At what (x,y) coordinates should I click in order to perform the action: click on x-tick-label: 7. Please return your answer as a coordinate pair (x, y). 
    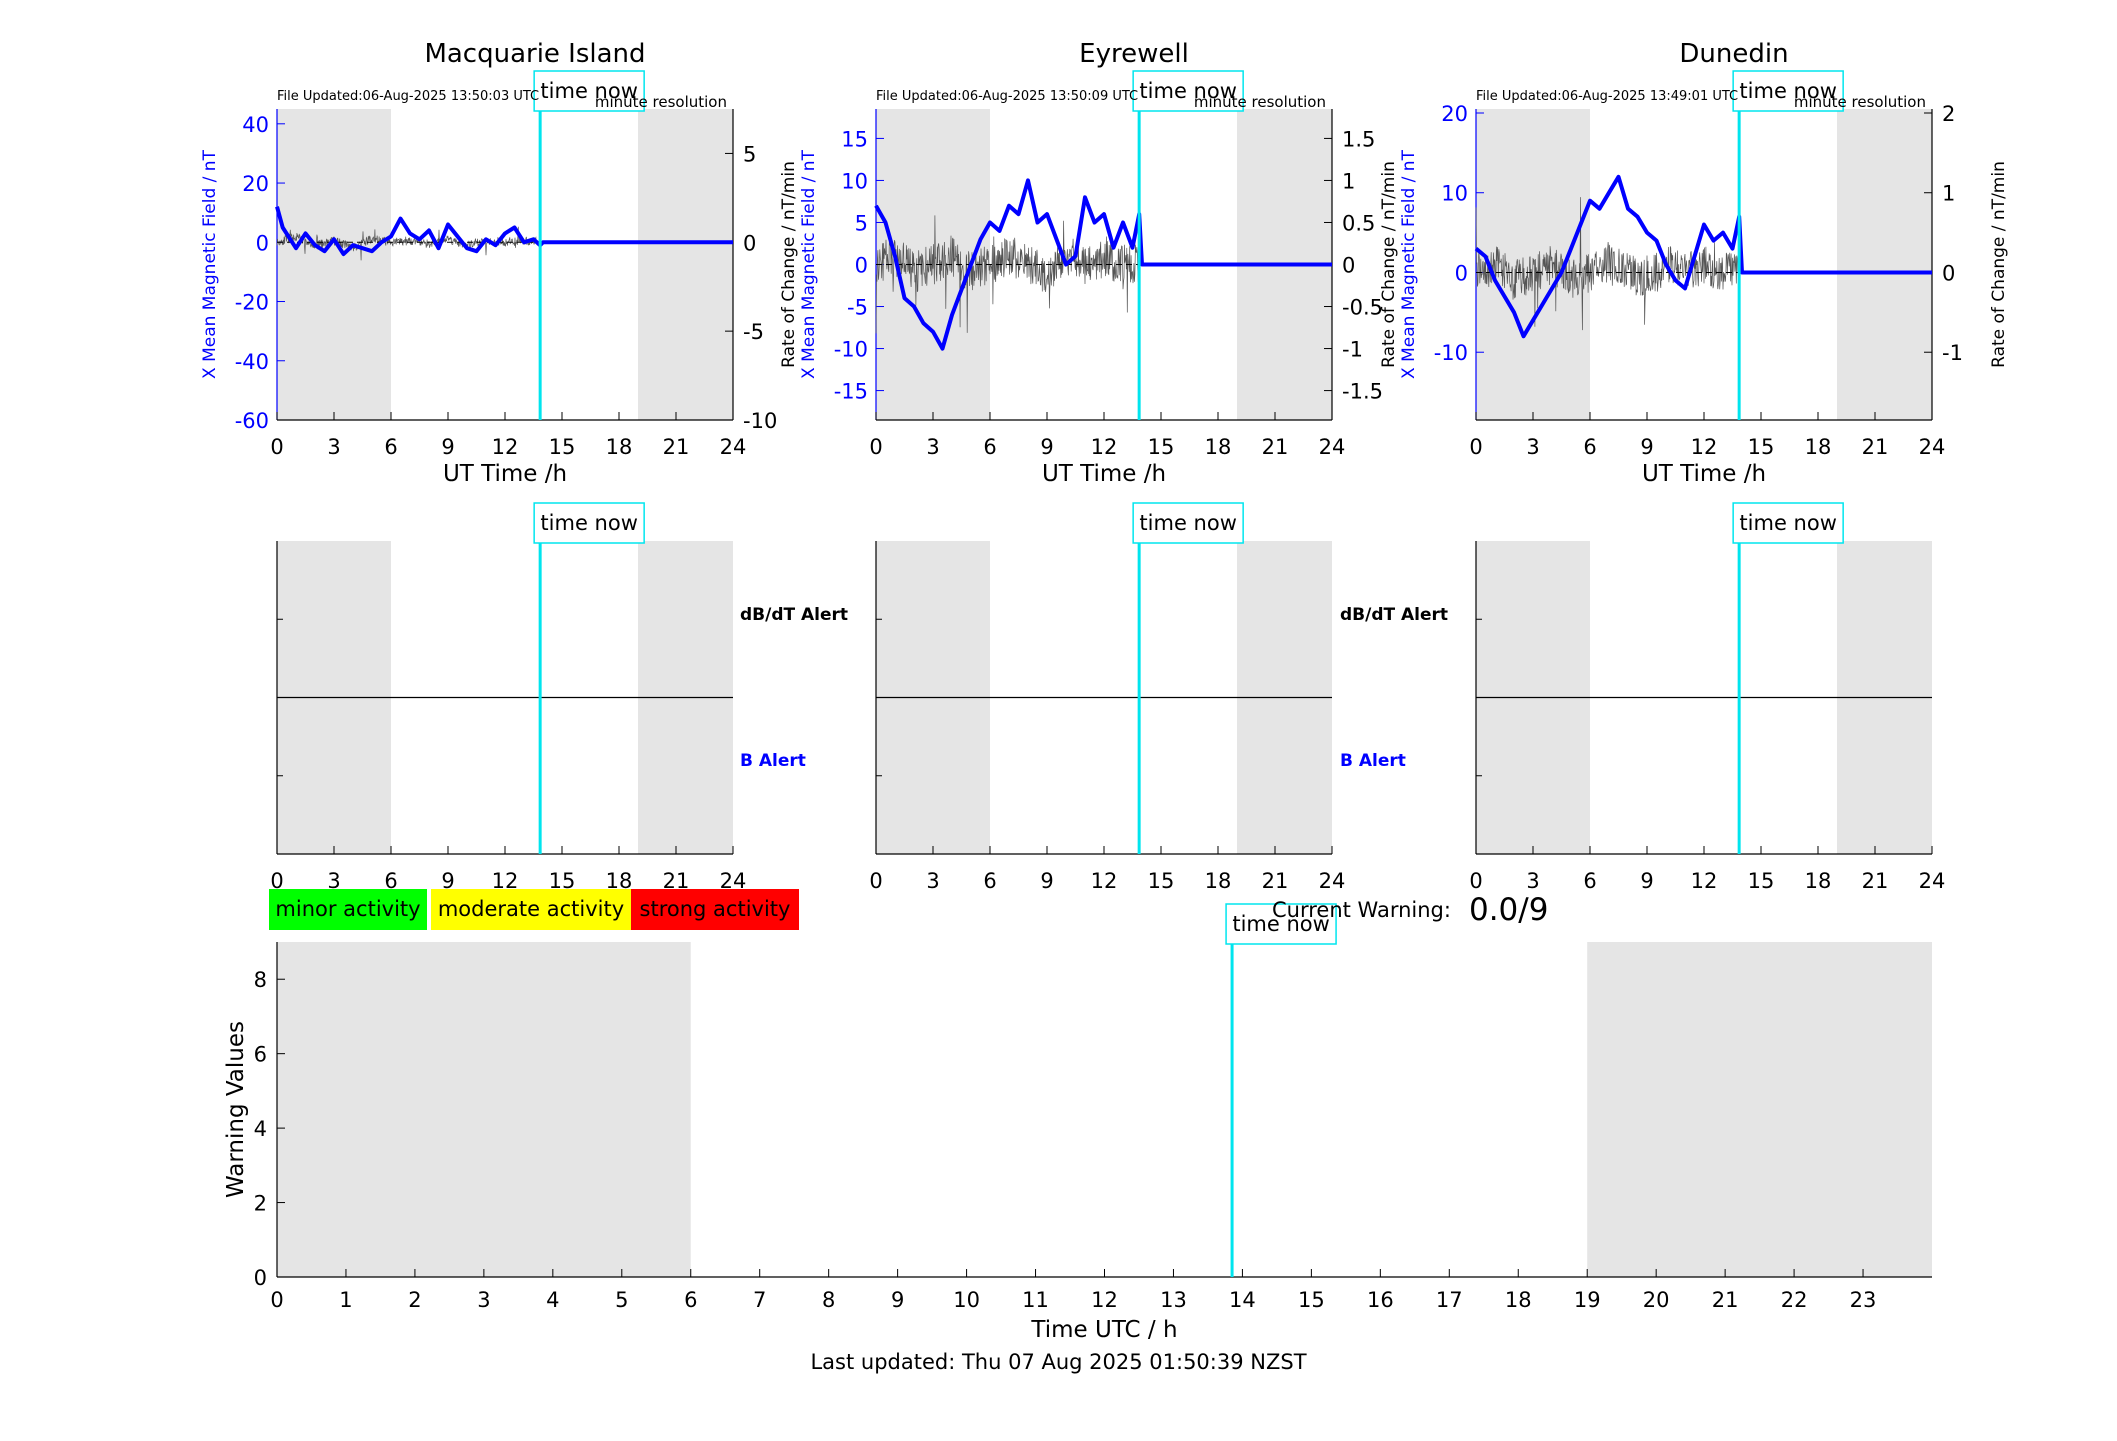
    Looking at the image, I should click on (759, 1300).